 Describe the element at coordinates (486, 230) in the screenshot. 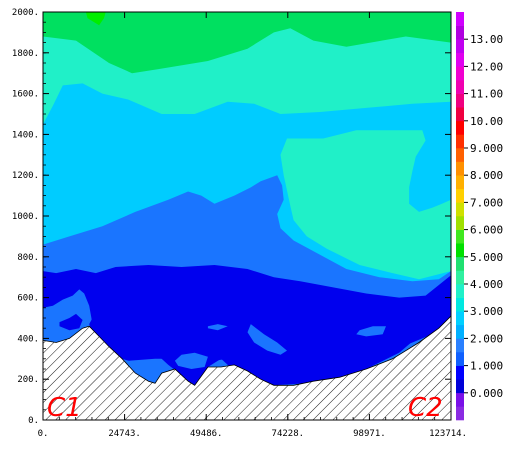

I see `colorbar-tick-label: 6.000` at that location.